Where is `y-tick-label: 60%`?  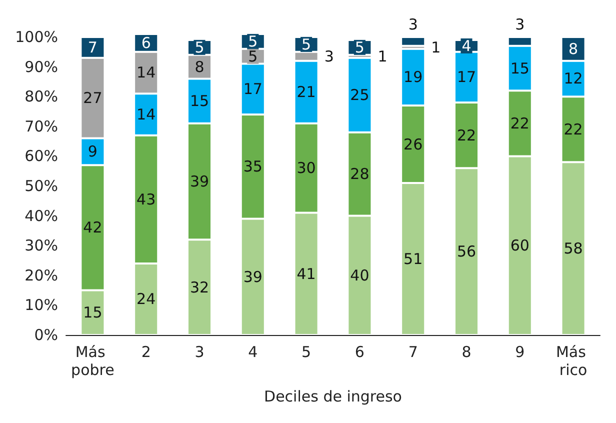 y-tick-label: 60% is located at coordinates (41, 156).